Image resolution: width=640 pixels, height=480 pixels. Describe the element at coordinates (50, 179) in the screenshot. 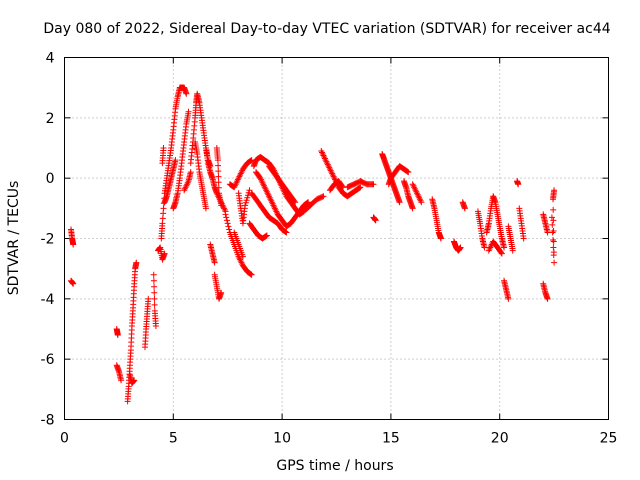

I see `y-tick-label: 0` at that location.